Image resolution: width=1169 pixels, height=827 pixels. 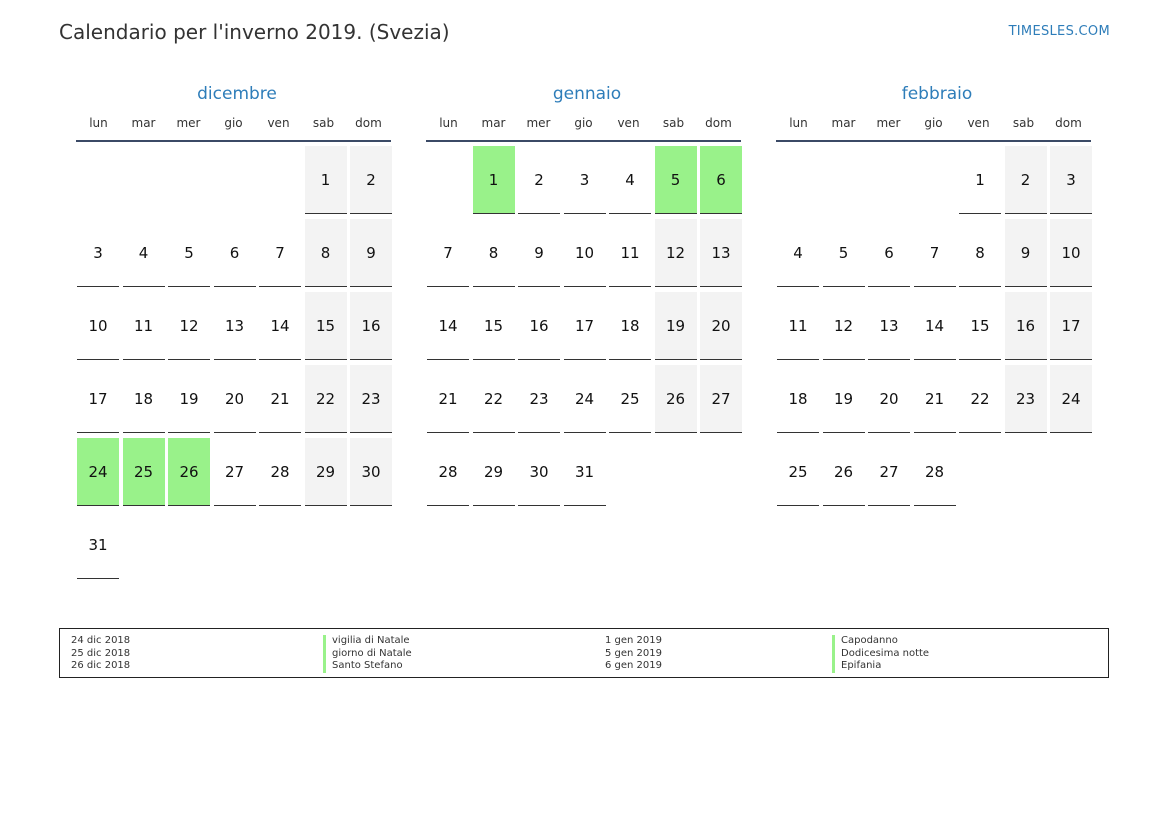 I want to click on page-title: Calendario per l'inverno 2019. (Svezia), so click(x=254, y=32).